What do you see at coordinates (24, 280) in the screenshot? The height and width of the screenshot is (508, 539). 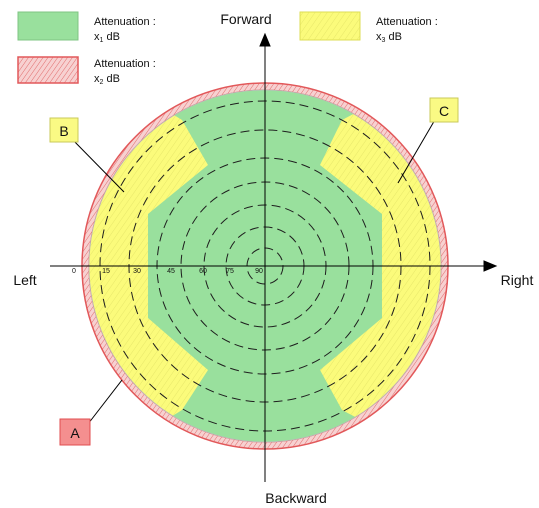 I see `left-label: Left` at bounding box center [24, 280].